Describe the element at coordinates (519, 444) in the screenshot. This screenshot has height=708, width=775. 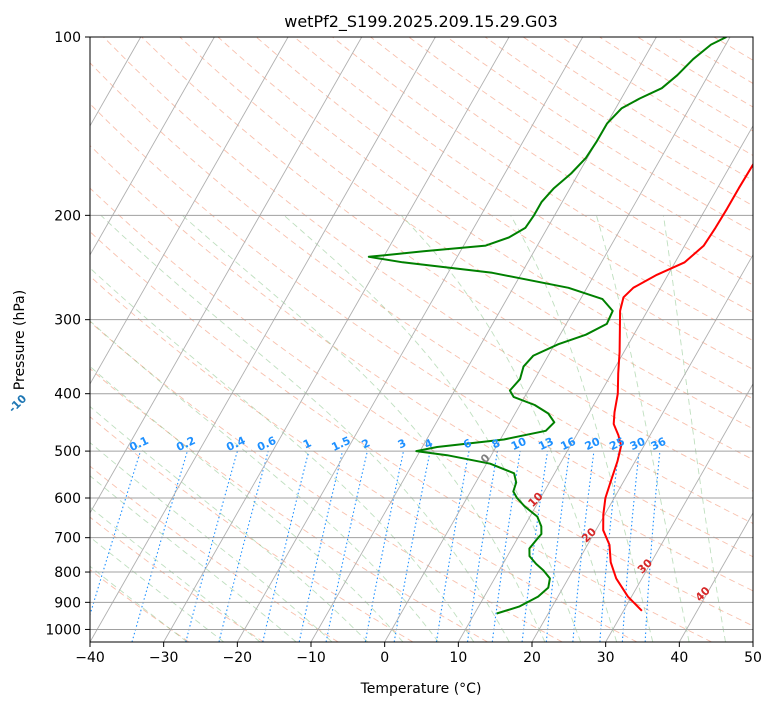
I see `mixing-ratio-label: 10` at that location.